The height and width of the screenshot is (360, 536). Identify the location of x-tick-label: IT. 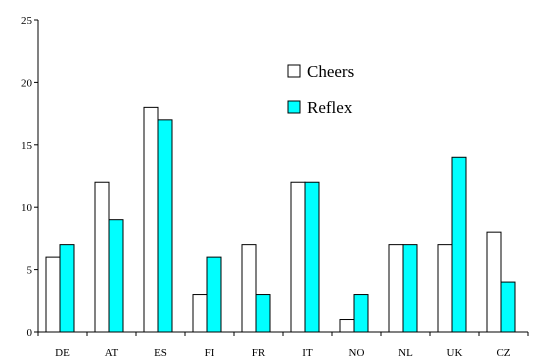
(307, 353).